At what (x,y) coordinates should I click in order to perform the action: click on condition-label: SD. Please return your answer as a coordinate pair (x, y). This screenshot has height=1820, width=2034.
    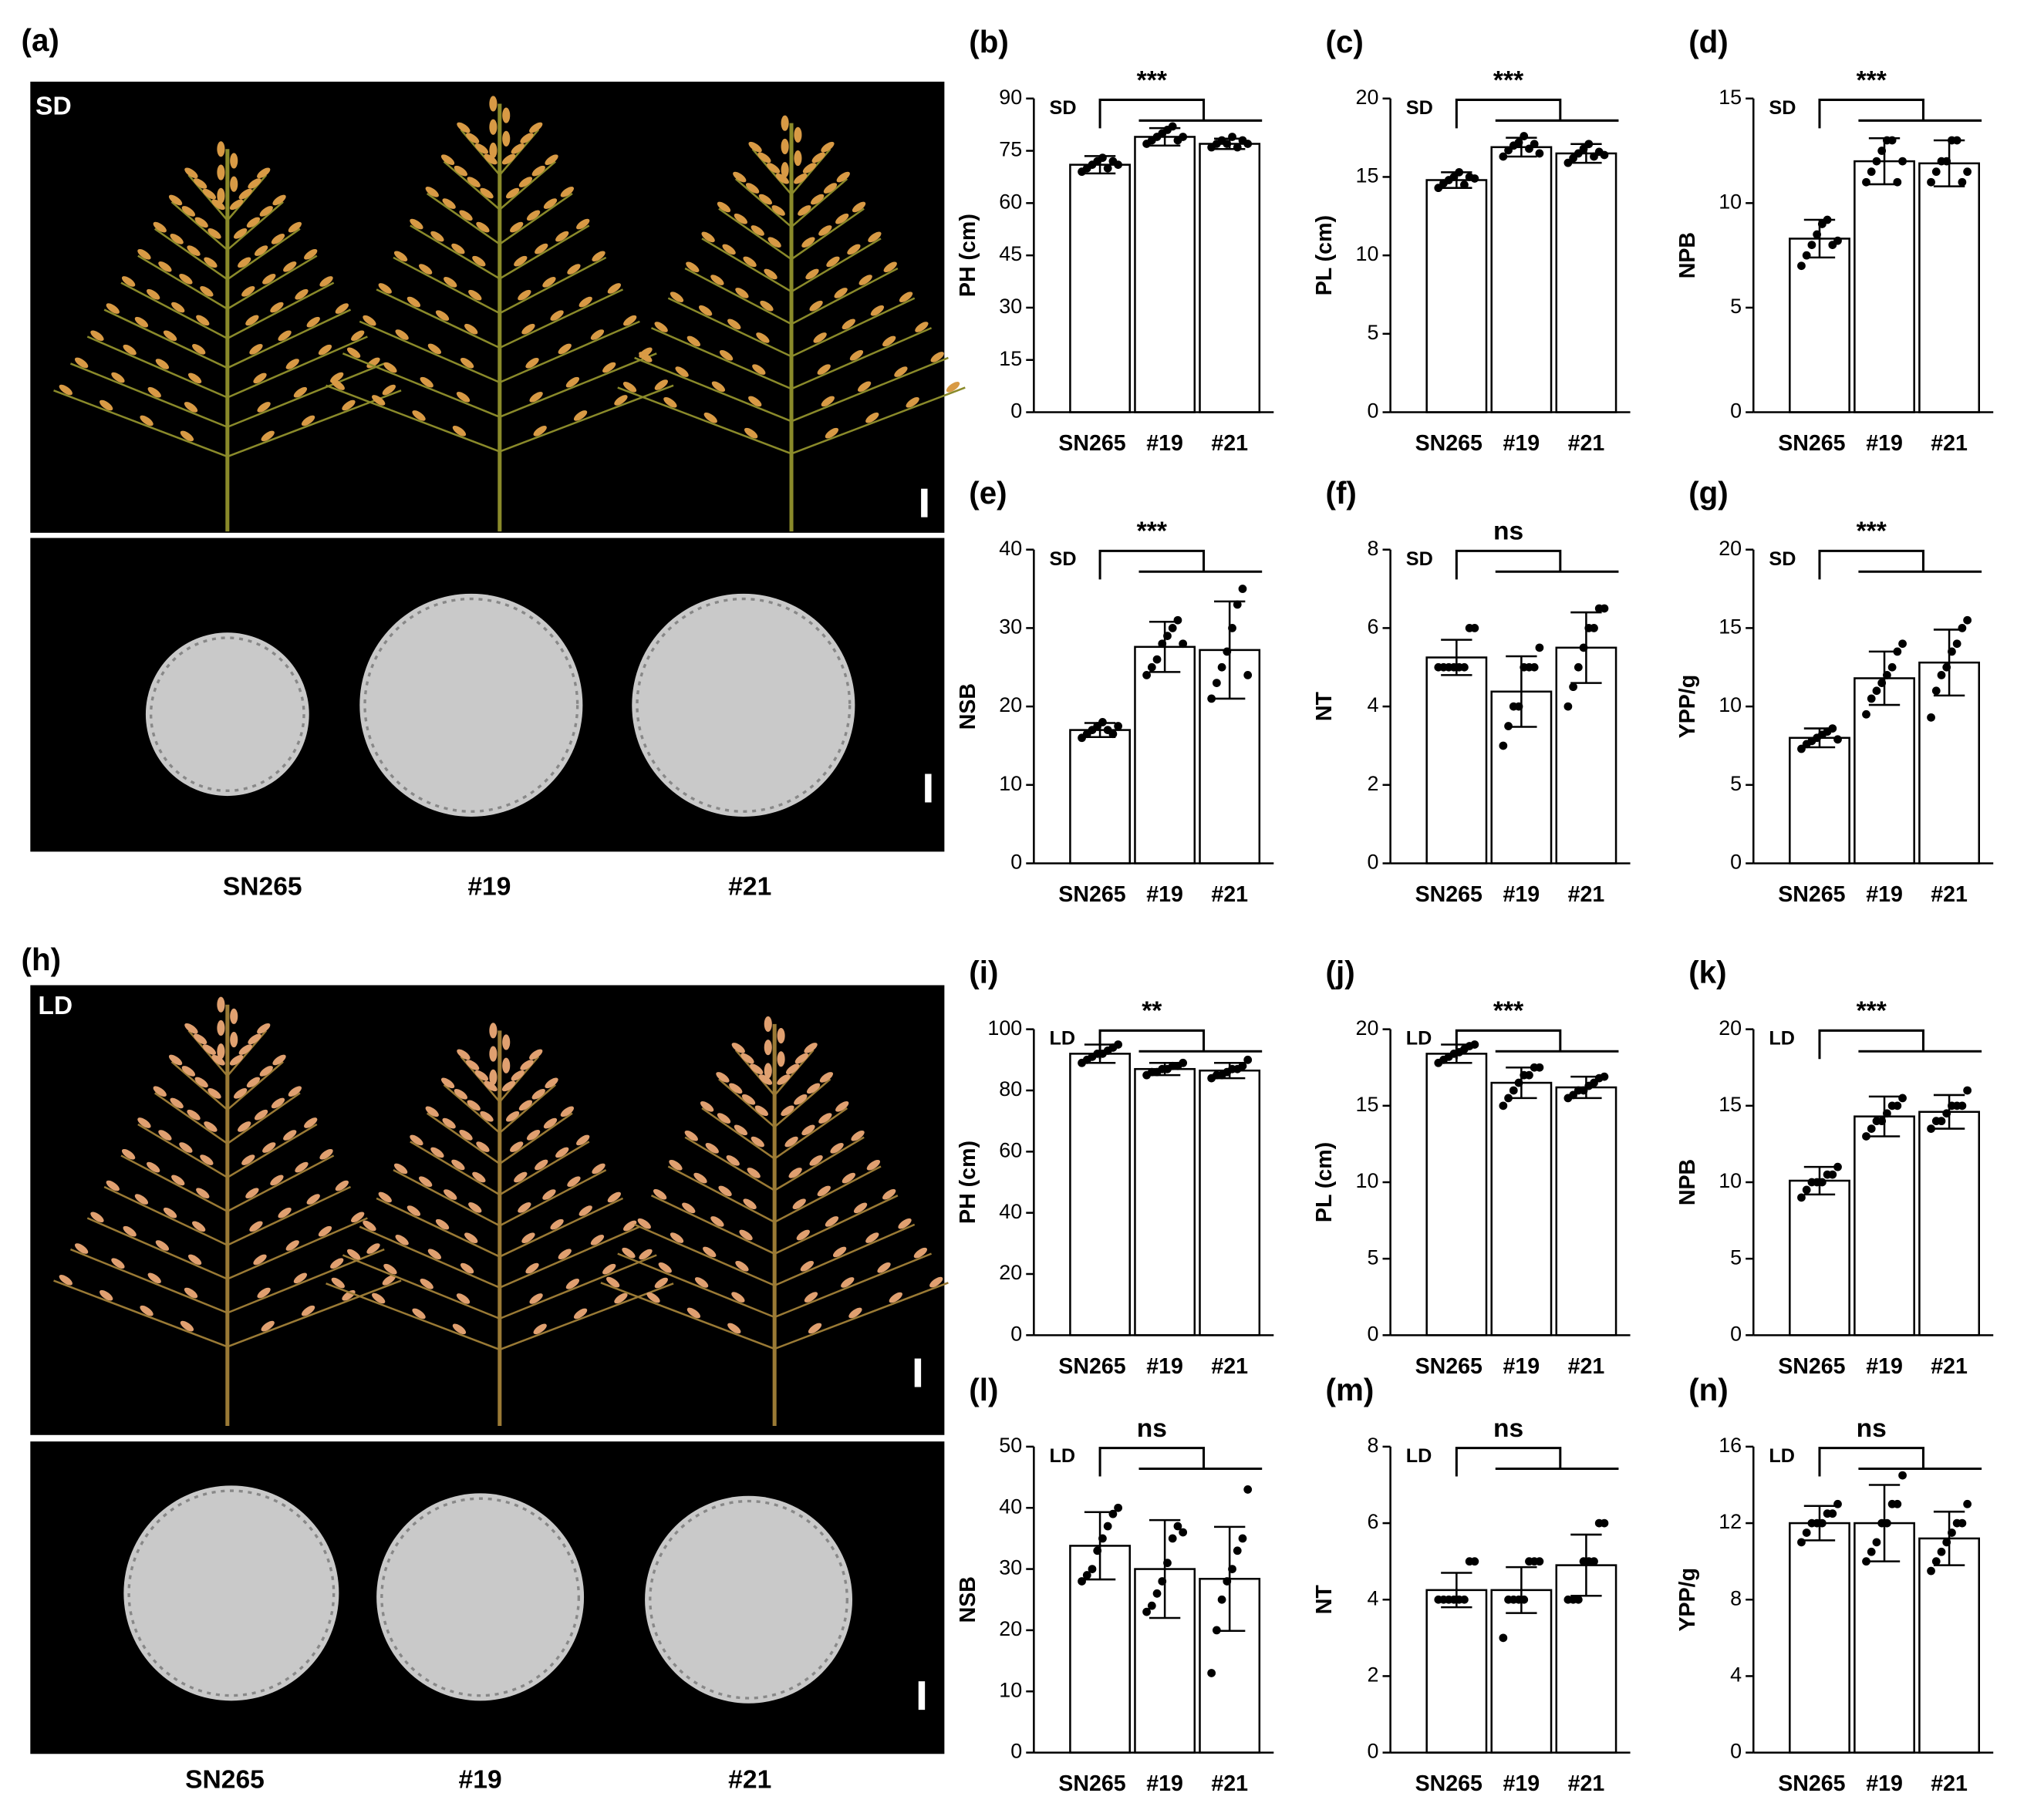
    Looking at the image, I should click on (1419, 559).